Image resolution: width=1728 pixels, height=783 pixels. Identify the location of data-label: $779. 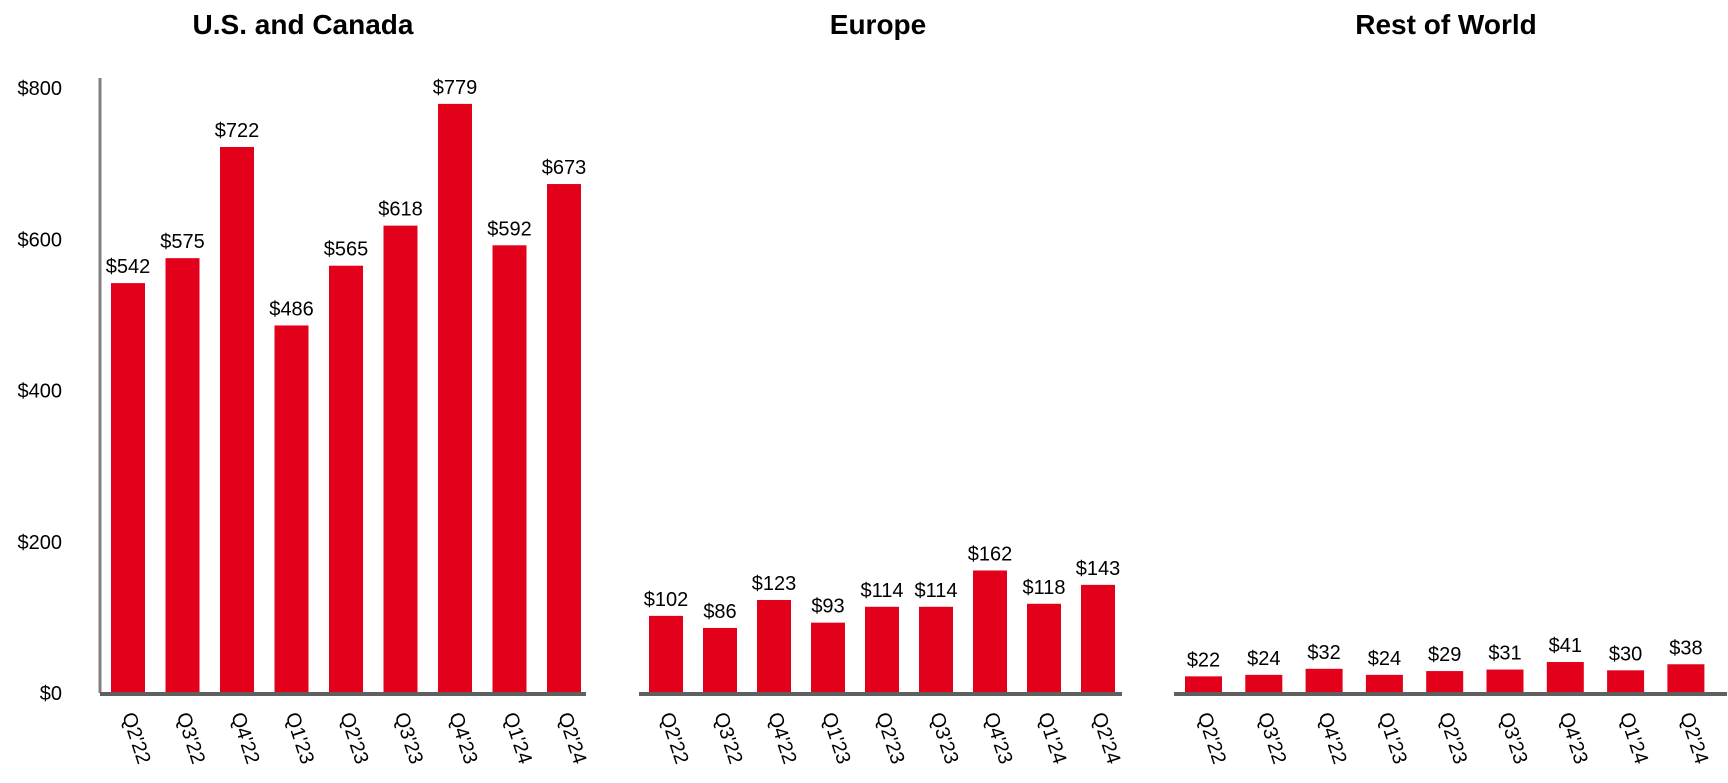
(455, 88).